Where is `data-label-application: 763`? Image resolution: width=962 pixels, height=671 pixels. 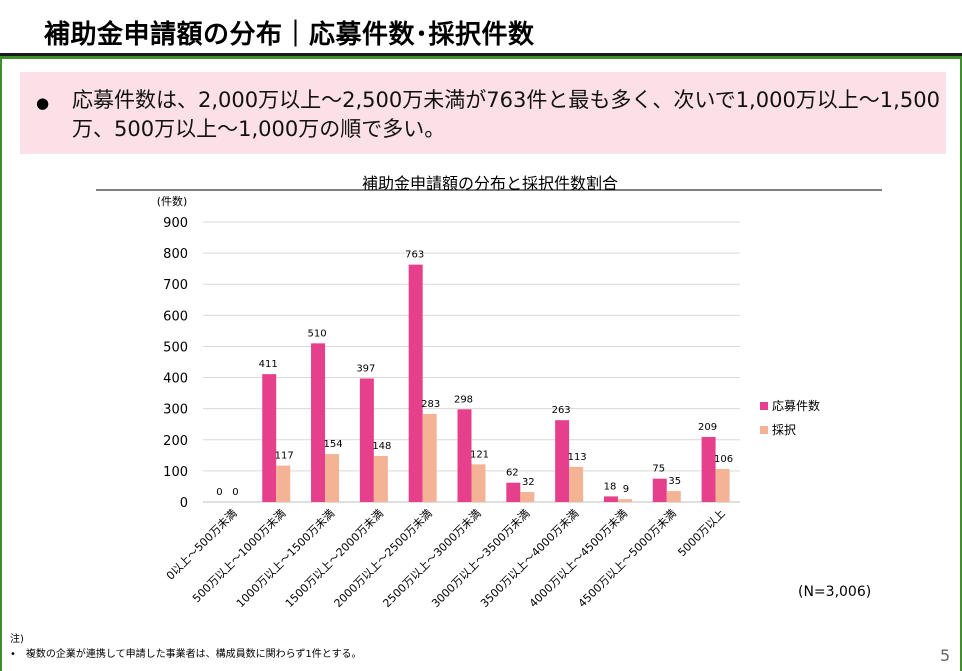
data-label-application: 763 is located at coordinates (414, 255).